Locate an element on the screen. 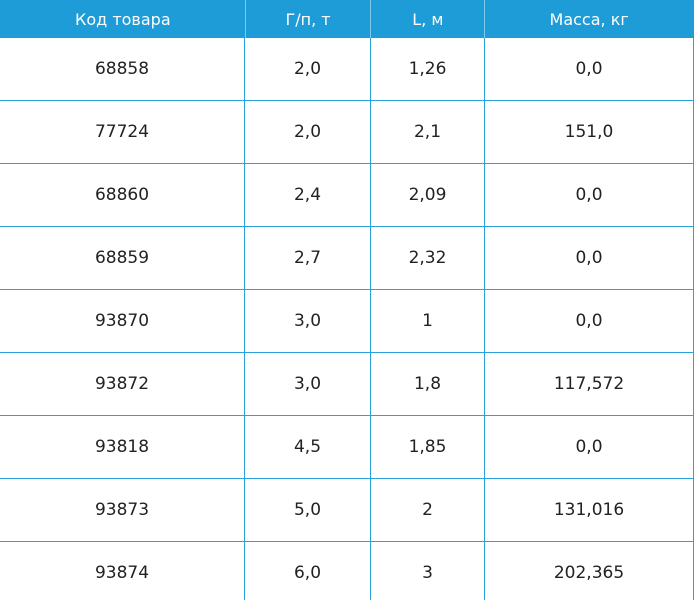  table-row: 93874 6,0 3 202,365 is located at coordinates (347, 571).